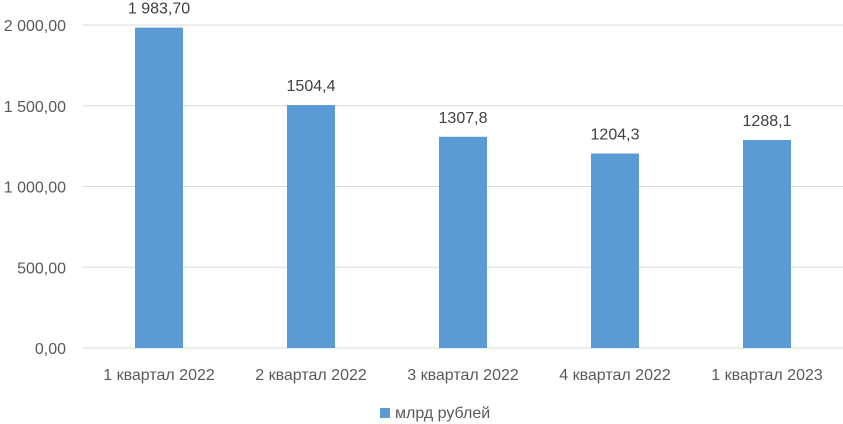 The image size is (843, 424). I want to click on y-tick-label: 1 500,00, so click(35, 107).